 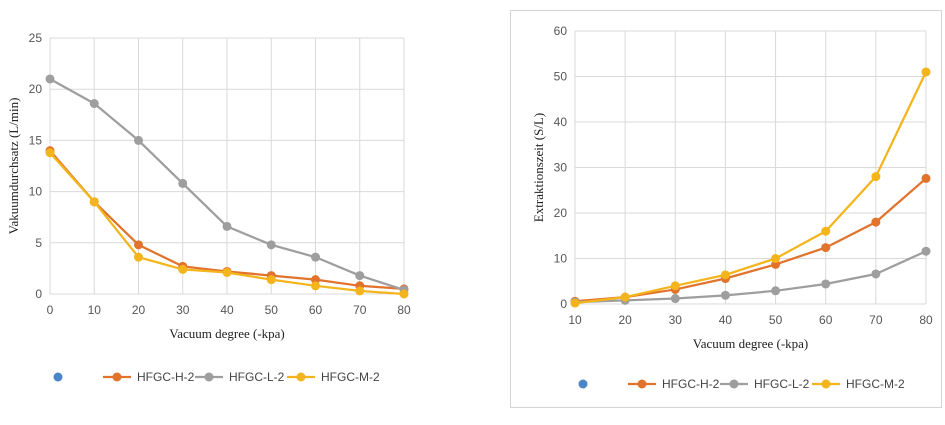 What do you see at coordinates (50, 310) in the screenshot?
I see `x-tick-label: 0` at bounding box center [50, 310].